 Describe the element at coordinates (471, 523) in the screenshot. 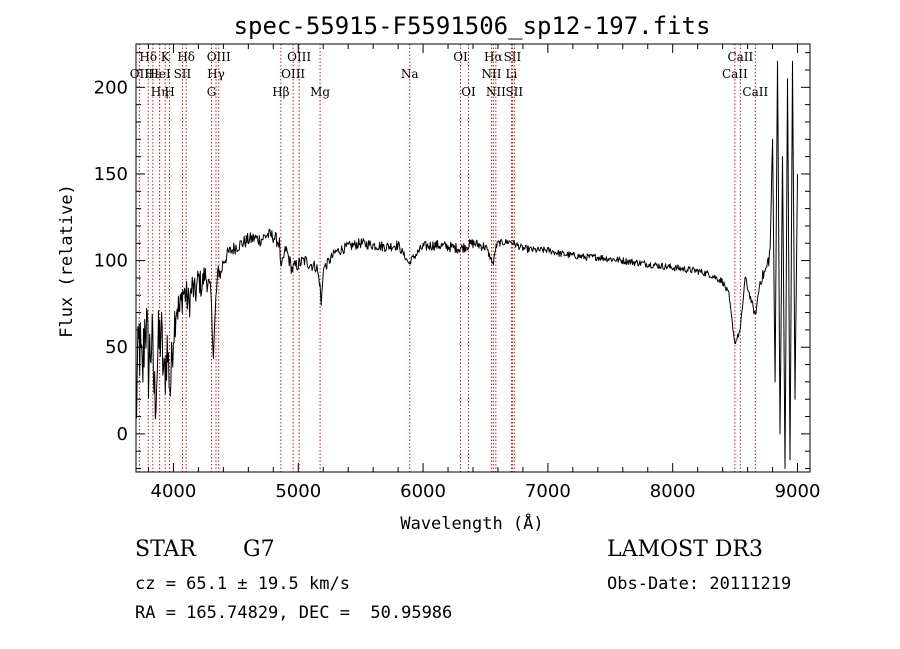

I see `x-axis-label: Wavelength (Å)` at that location.